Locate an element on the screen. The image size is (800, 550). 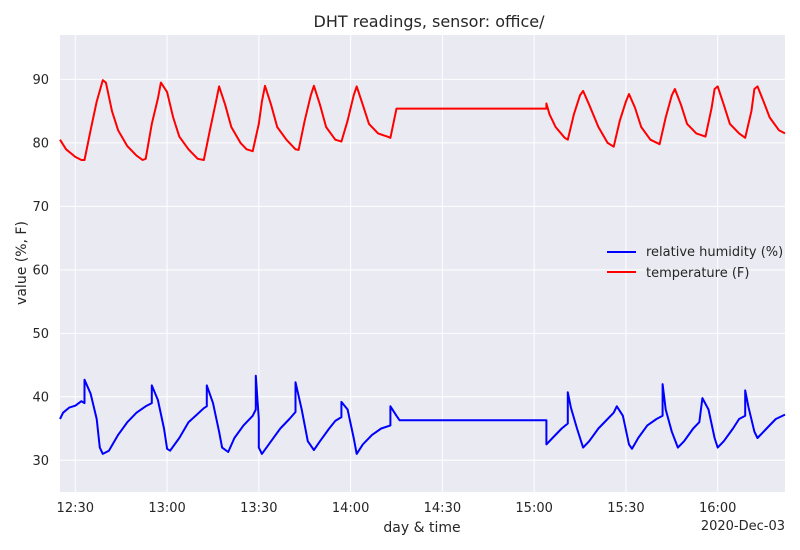
y-tick-label-90: 90 is located at coordinates (40, 80).